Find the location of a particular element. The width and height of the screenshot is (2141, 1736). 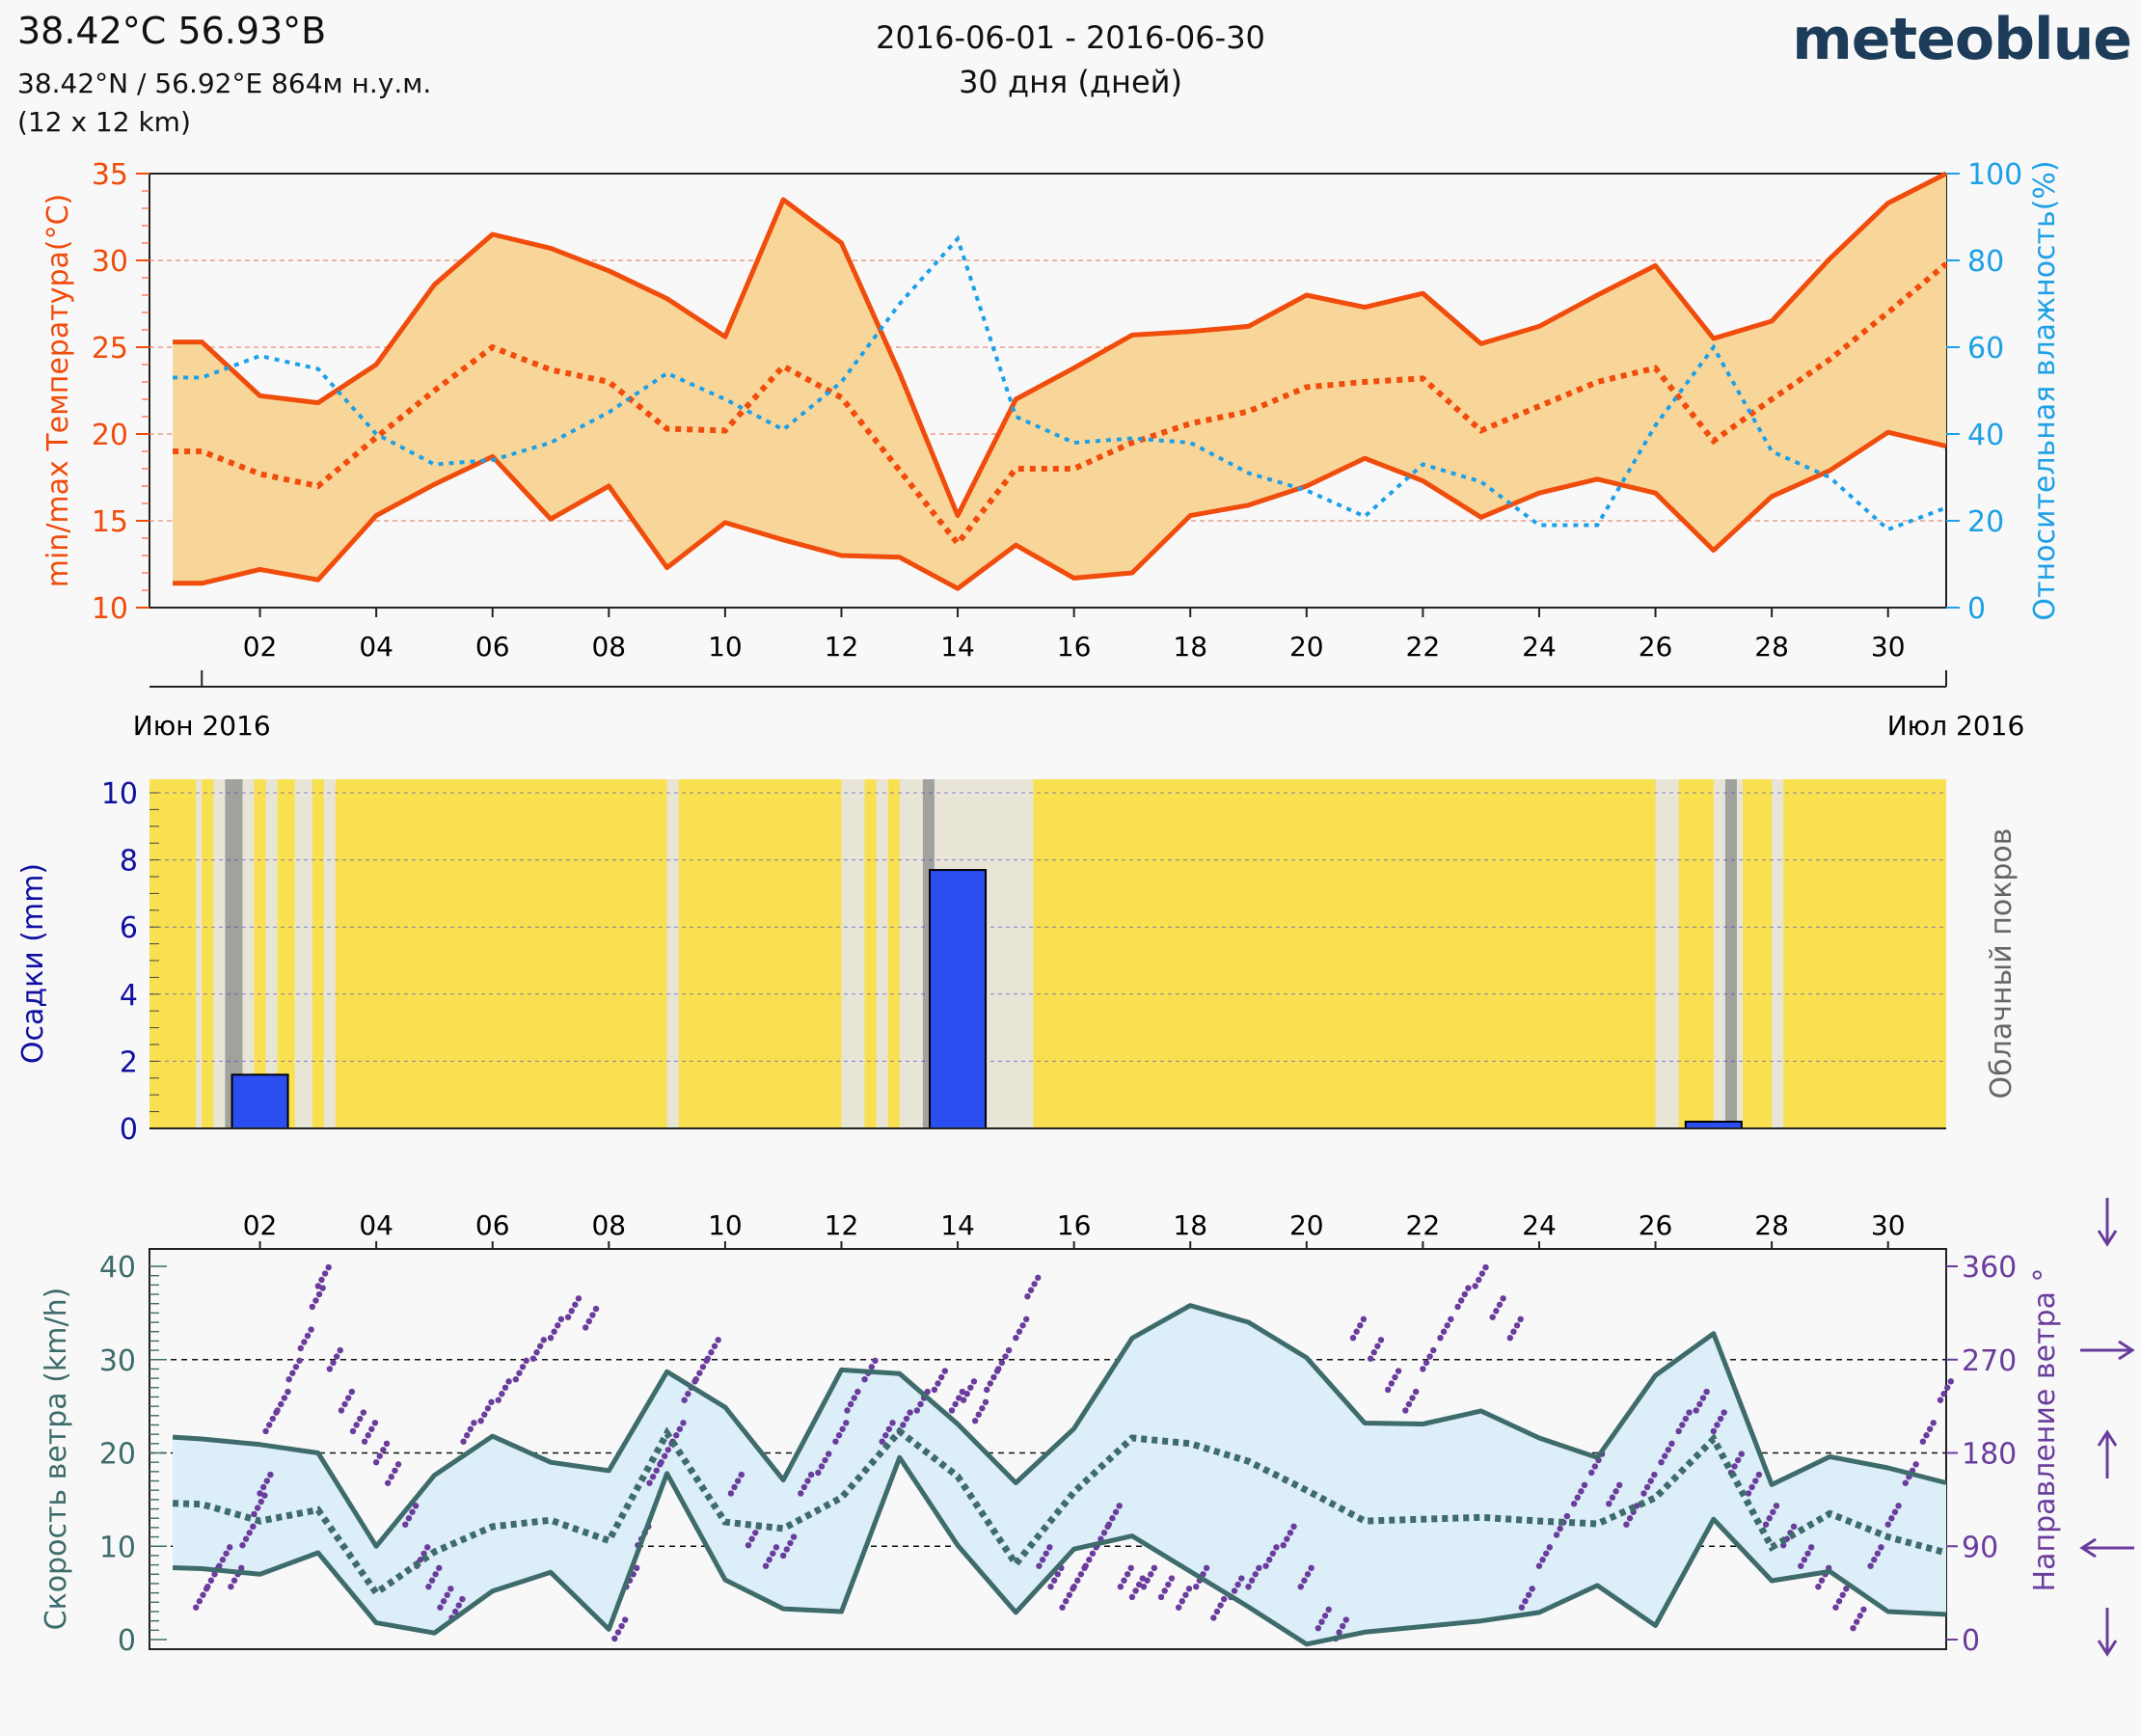

grid-resolution: (12 x 12 km) is located at coordinates (104, 122).